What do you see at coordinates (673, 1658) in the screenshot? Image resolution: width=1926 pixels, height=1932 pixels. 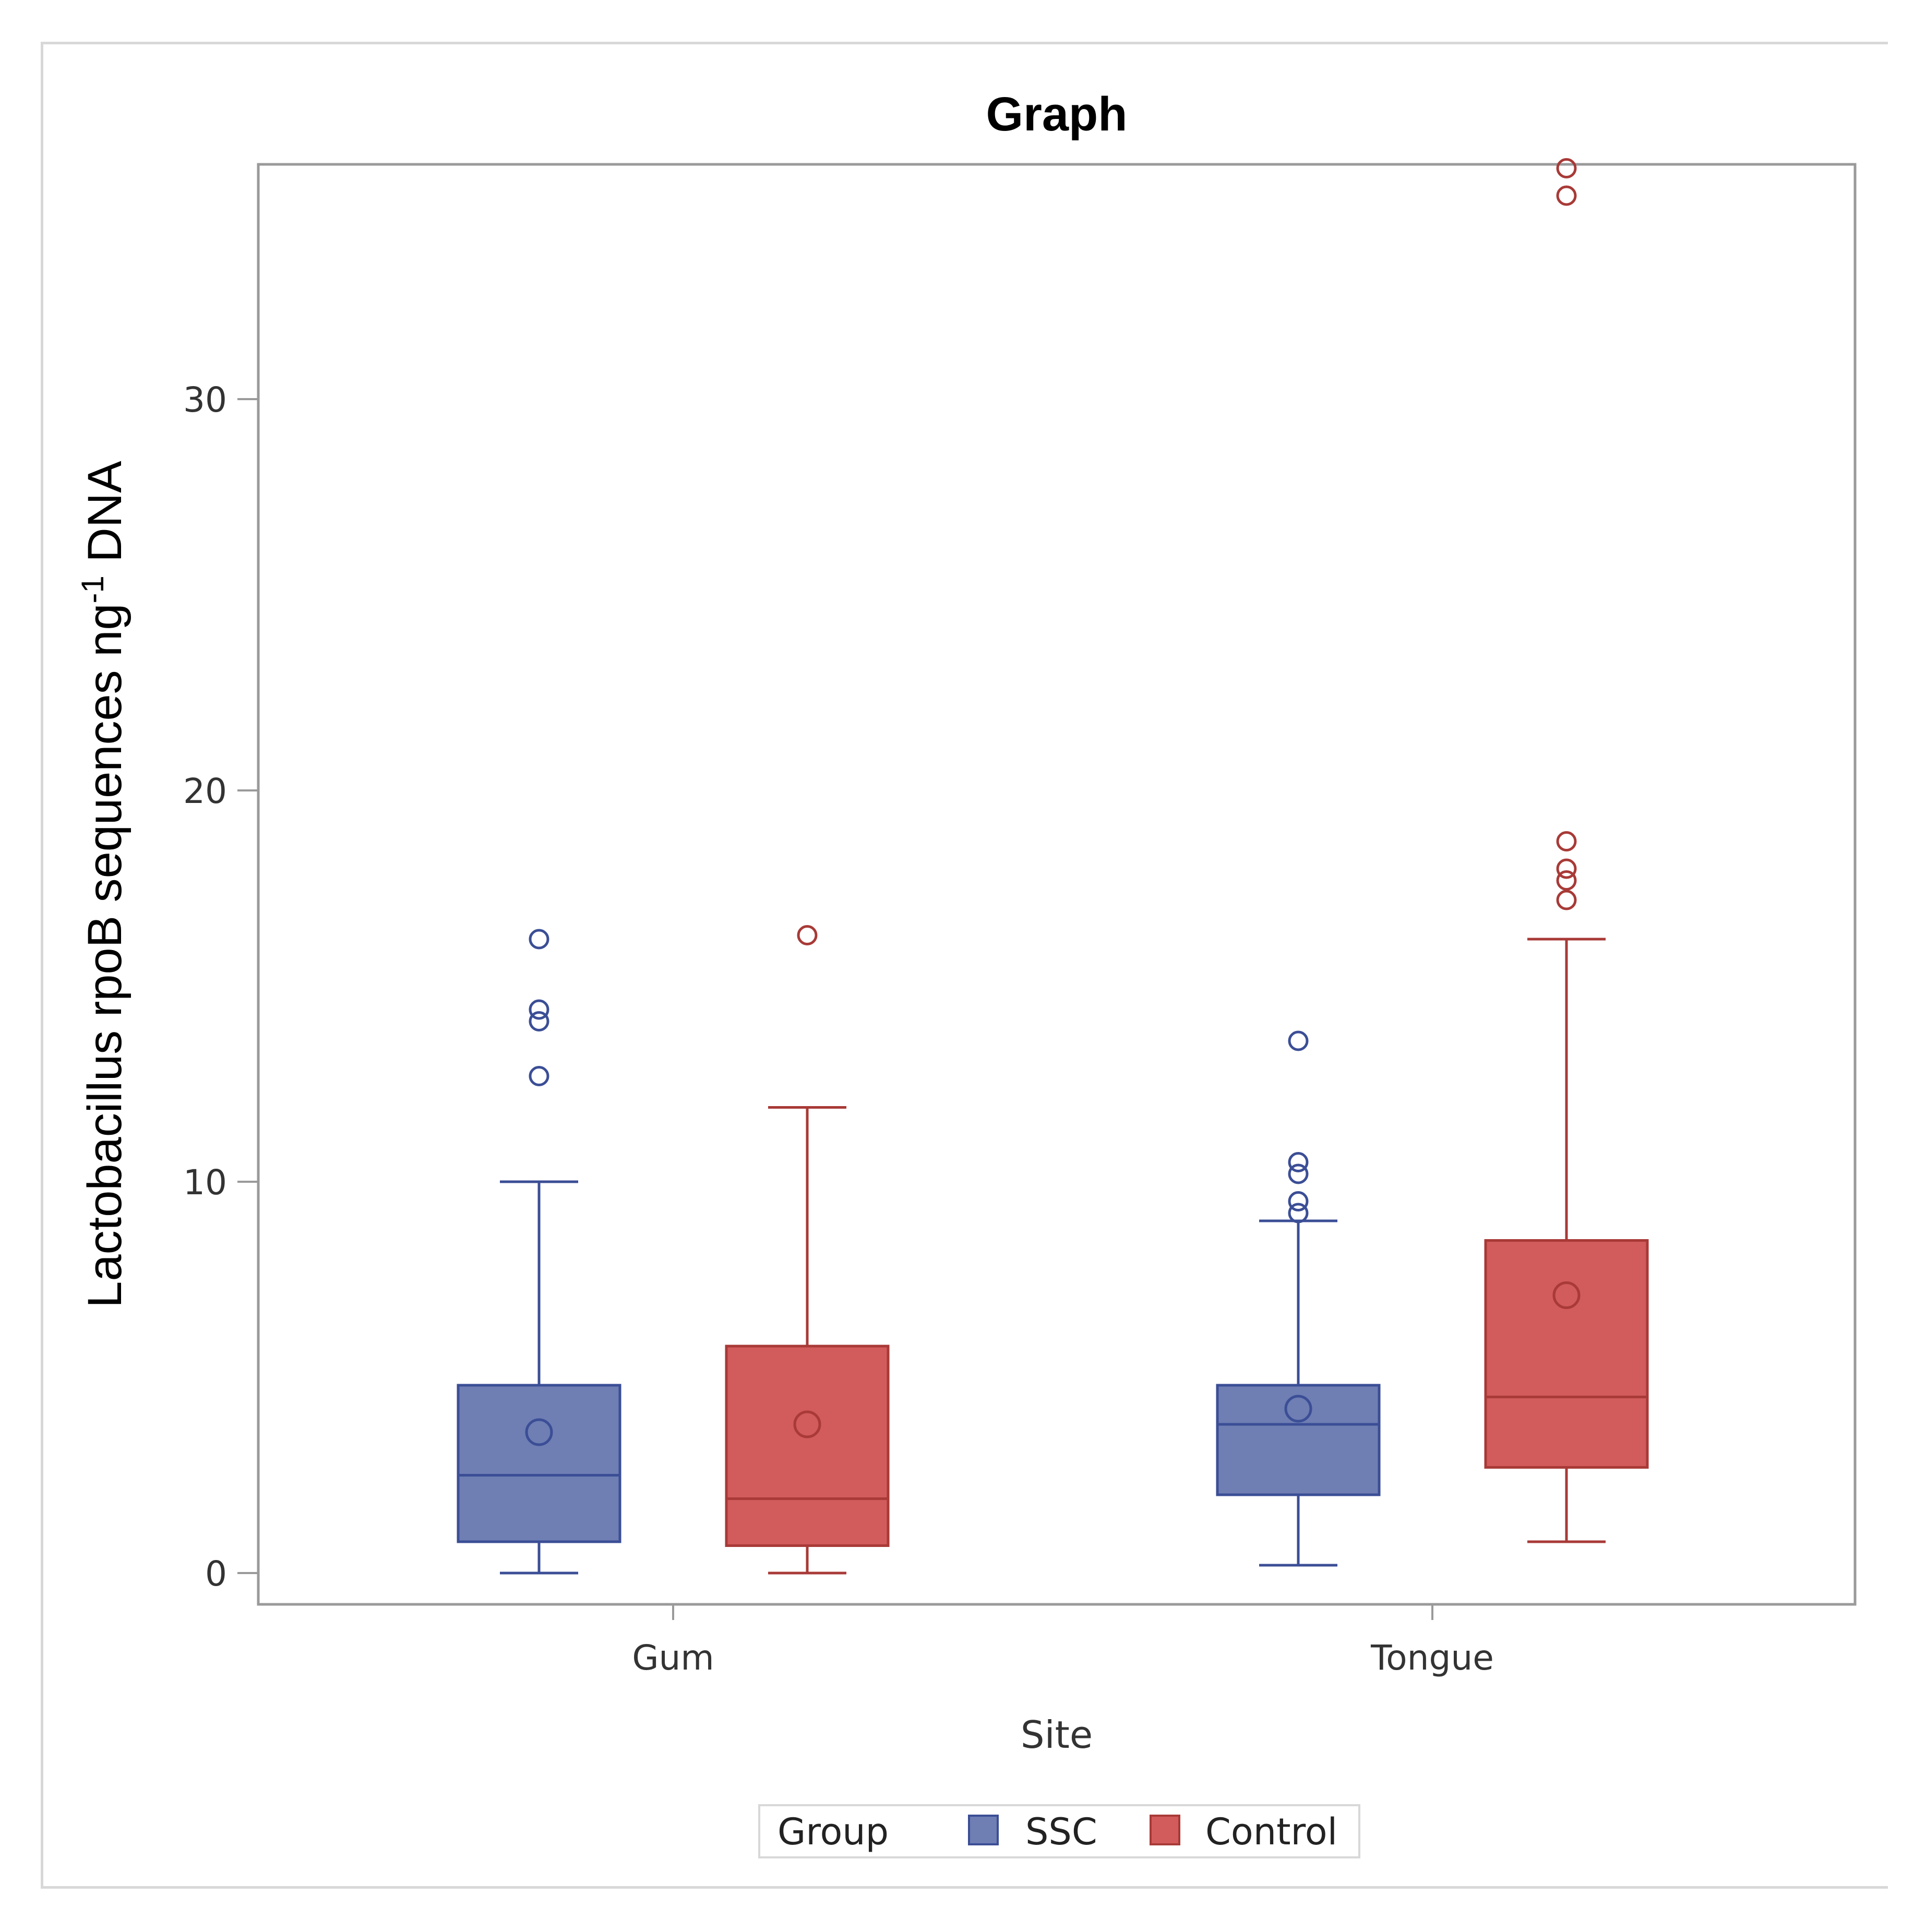 I see `x-tick-label: Gum` at bounding box center [673, 1658].